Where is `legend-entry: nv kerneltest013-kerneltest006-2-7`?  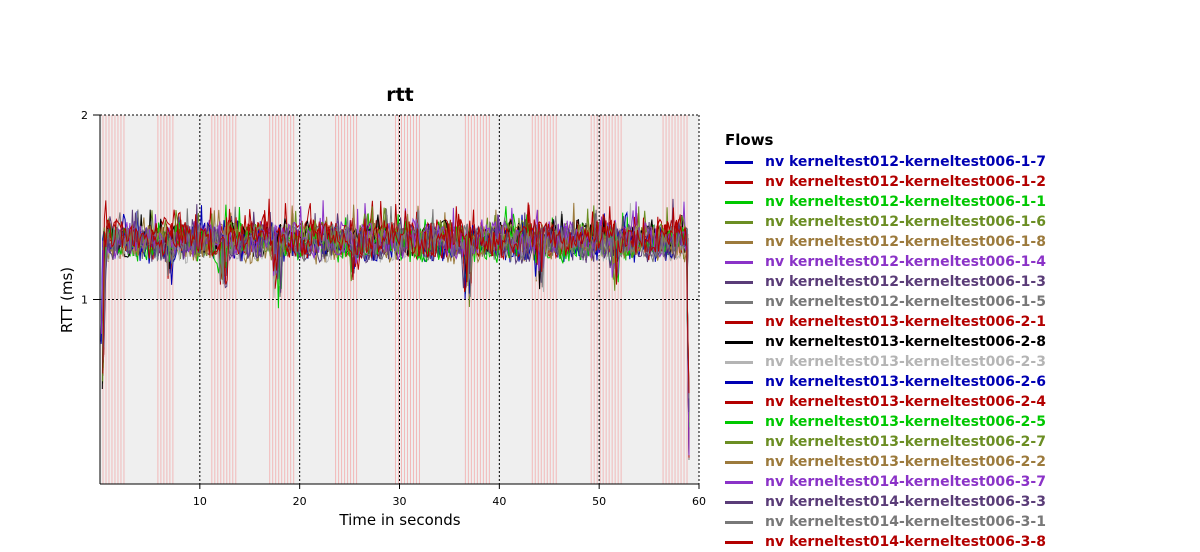
legend-entry: nv kerneltest013-kerneltest006-2-7 is located at coordinates (885, 442).